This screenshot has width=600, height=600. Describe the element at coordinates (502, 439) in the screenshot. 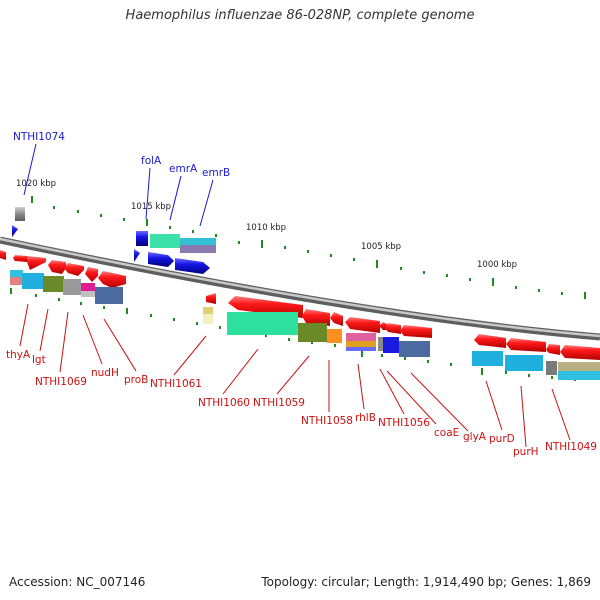

I see `label-purd: purD` at that location.